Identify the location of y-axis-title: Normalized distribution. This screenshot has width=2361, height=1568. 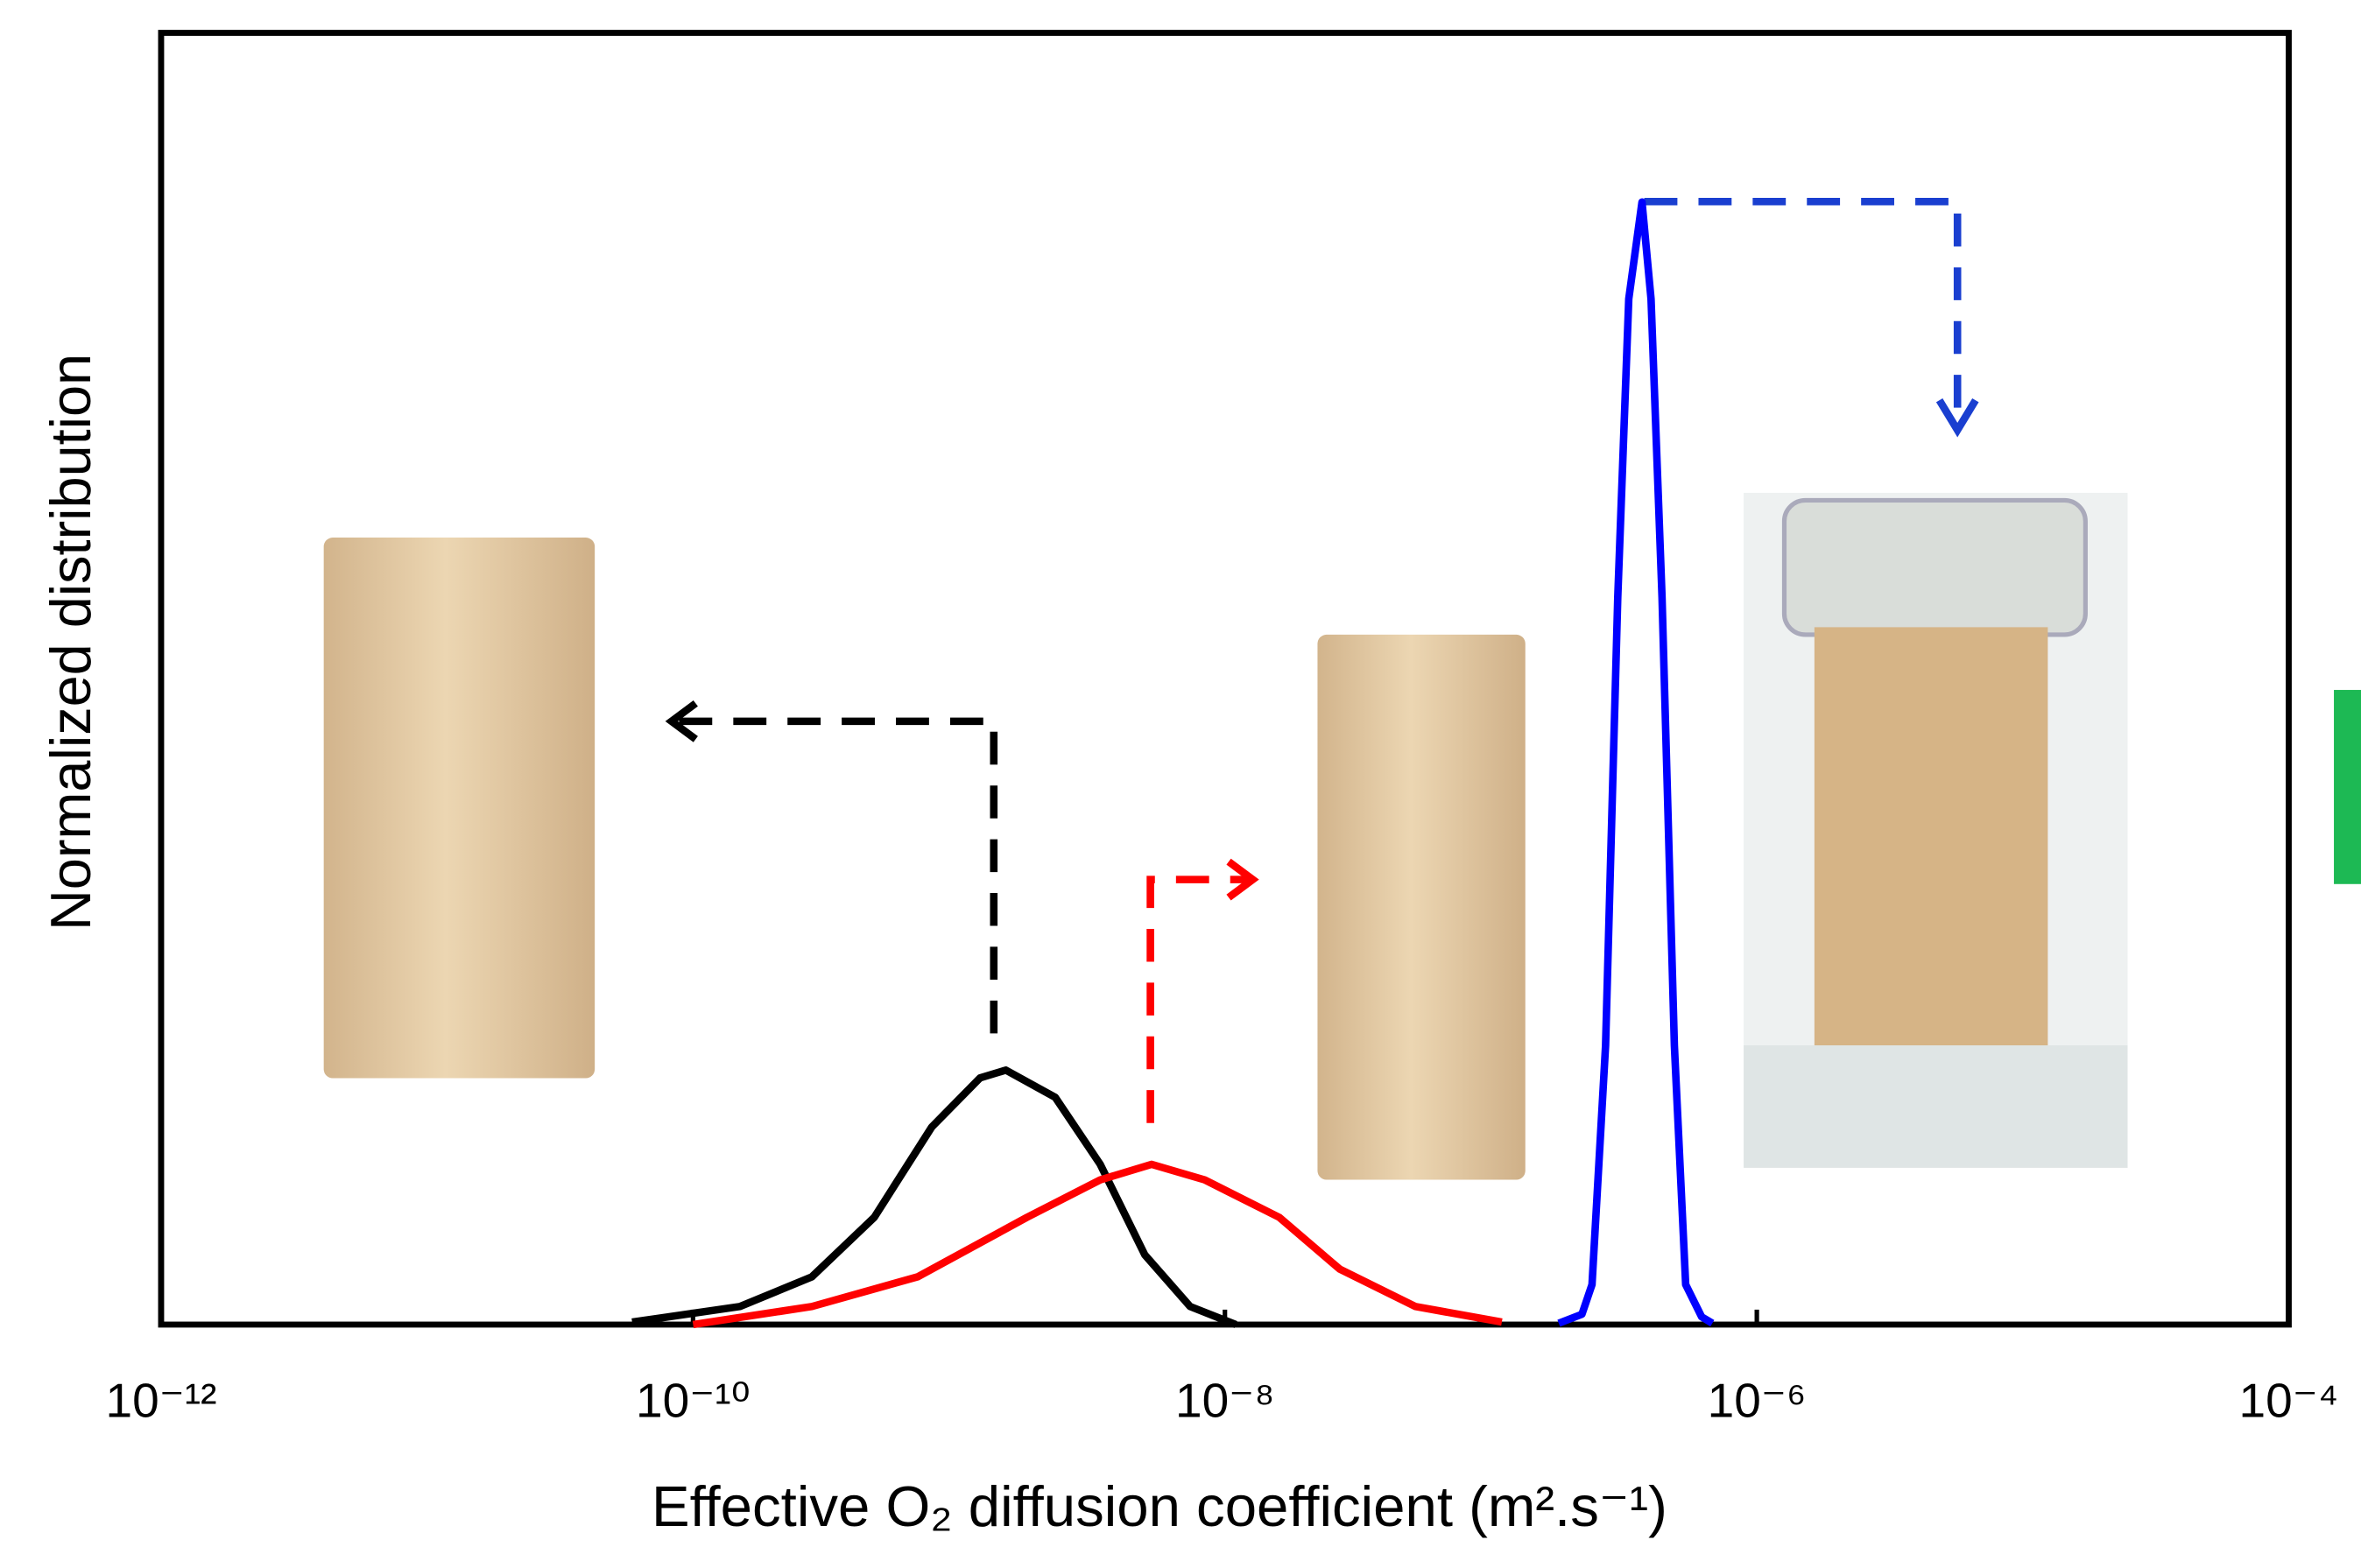
(71, 643).